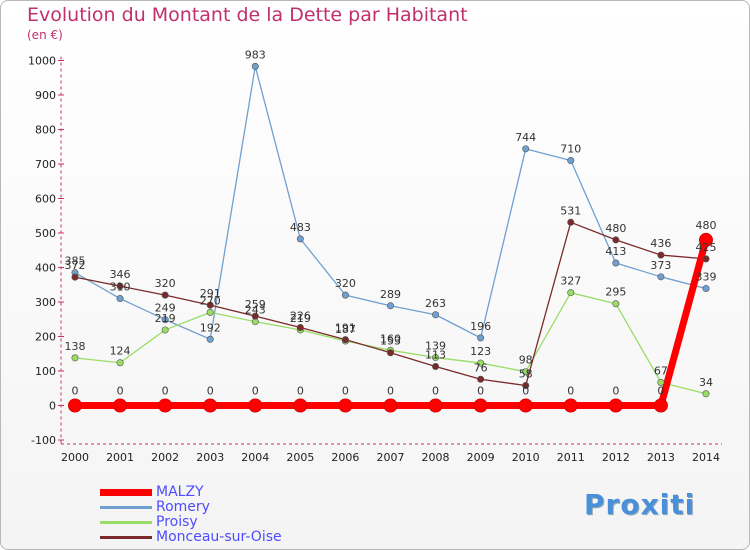 This screenshot has height=550, width=750. I want to click on data-label: 123, so click(480, 351).